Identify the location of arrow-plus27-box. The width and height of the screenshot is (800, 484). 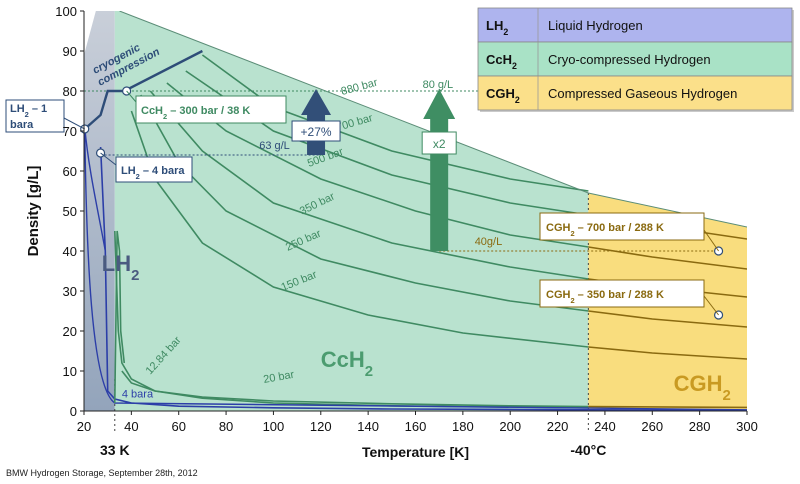
(316, 131).